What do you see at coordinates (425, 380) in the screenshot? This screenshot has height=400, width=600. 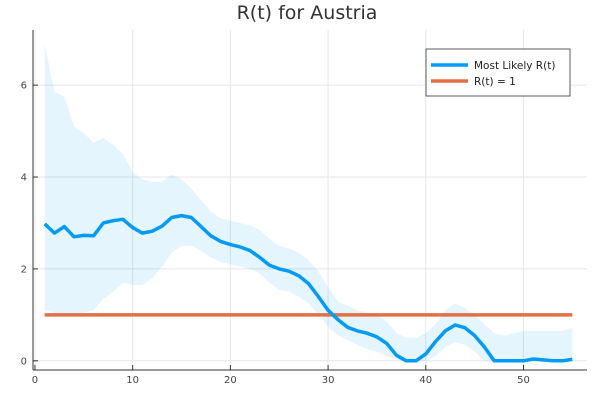 I see `x-tick-label-40: 40` at bounding box center [425, 380].